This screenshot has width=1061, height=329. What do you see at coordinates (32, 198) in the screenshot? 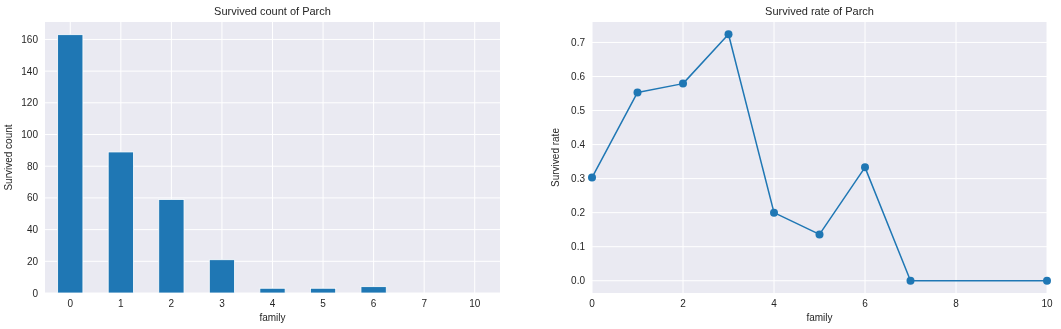
I see `y-tick-label: 60` at bounding box center [32, 198].